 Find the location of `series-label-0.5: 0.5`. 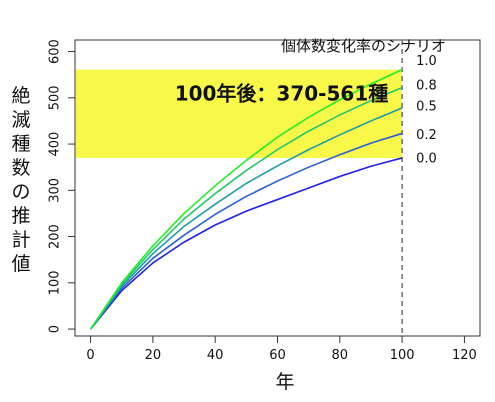

series-label-0.5: 0.5 is located at coordinates (426, 107).